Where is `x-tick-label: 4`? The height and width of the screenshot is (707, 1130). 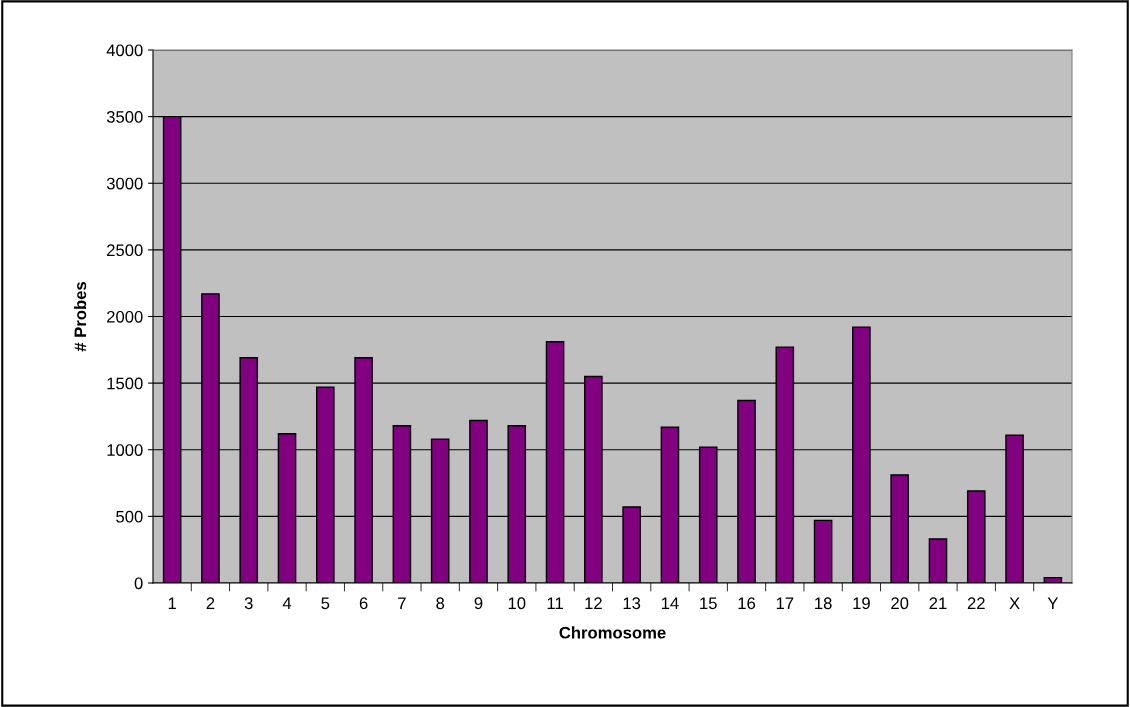 x-tick-label: 4 is located at coordinates (287, 603).